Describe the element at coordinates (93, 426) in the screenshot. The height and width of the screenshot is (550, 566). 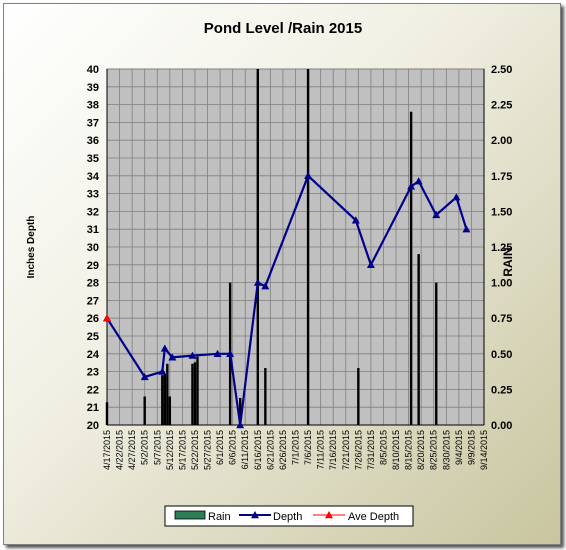
I see `y-left-tick-label: 20` at that location.